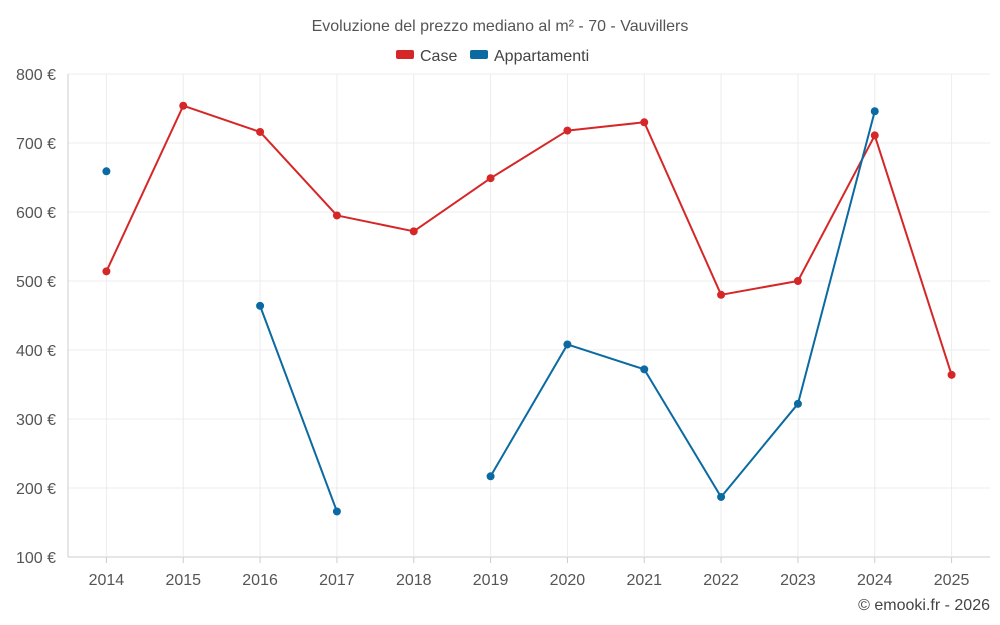 This screenshot has width=1000, height=625. Describe the element at coordinates (644, 580) in the screenshot. I see `x-tick-label: 2021` at that location.